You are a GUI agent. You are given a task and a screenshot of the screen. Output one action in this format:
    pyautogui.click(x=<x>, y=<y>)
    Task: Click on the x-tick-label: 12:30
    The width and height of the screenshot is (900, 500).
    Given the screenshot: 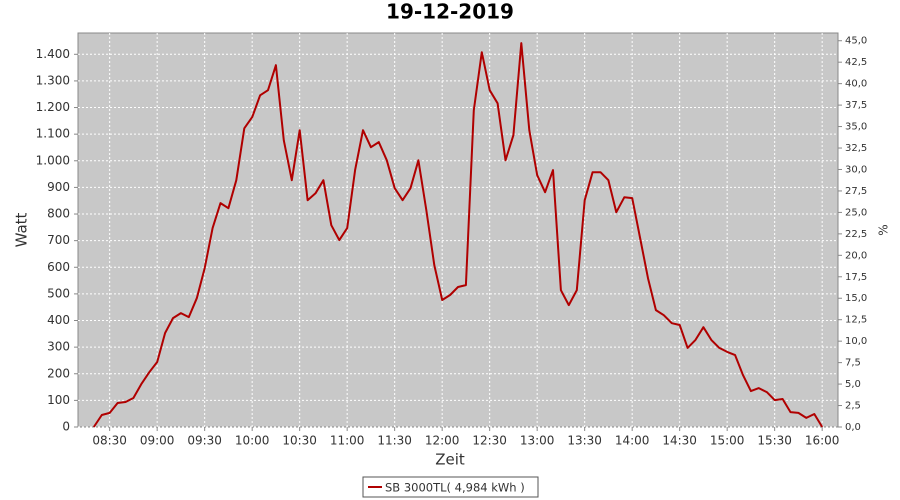 What is the action you would take?
    pyautogui.click(x=489, y=441)
    